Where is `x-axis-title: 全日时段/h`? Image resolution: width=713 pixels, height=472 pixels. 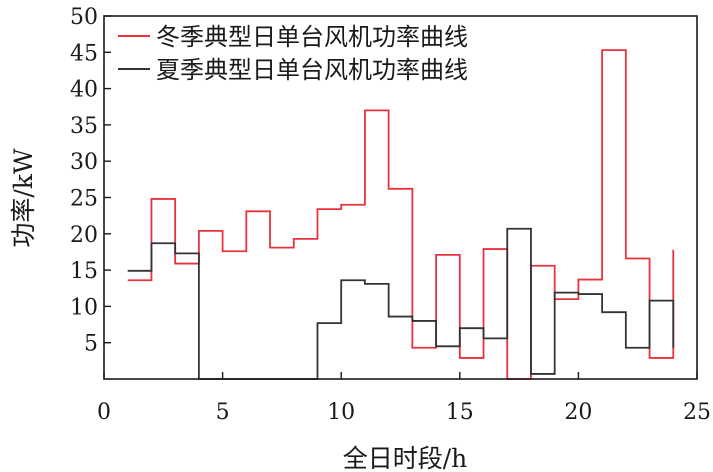 x-axis-title: 全日时段/h is located at coordinates (405, 458).